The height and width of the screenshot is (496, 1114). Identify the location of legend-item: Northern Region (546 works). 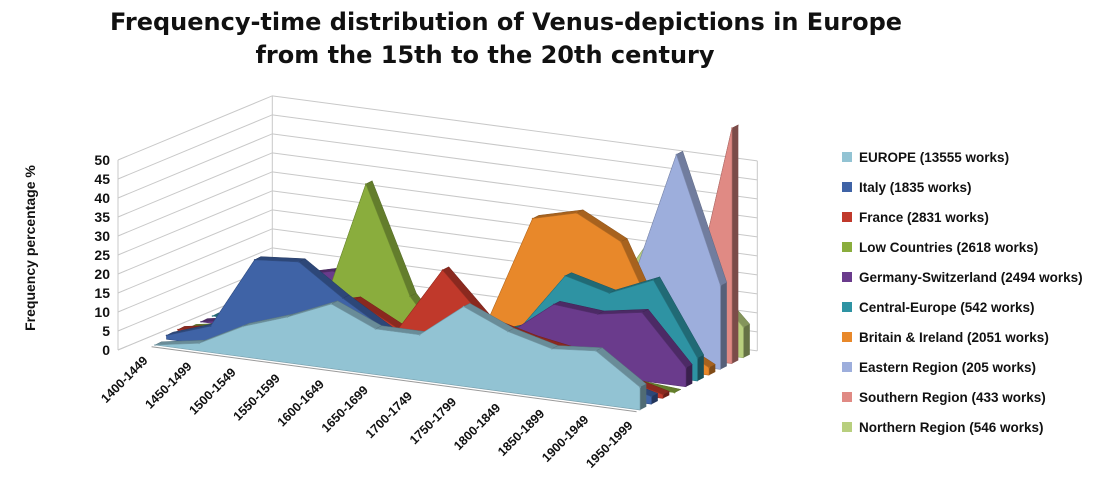
(977, 427).